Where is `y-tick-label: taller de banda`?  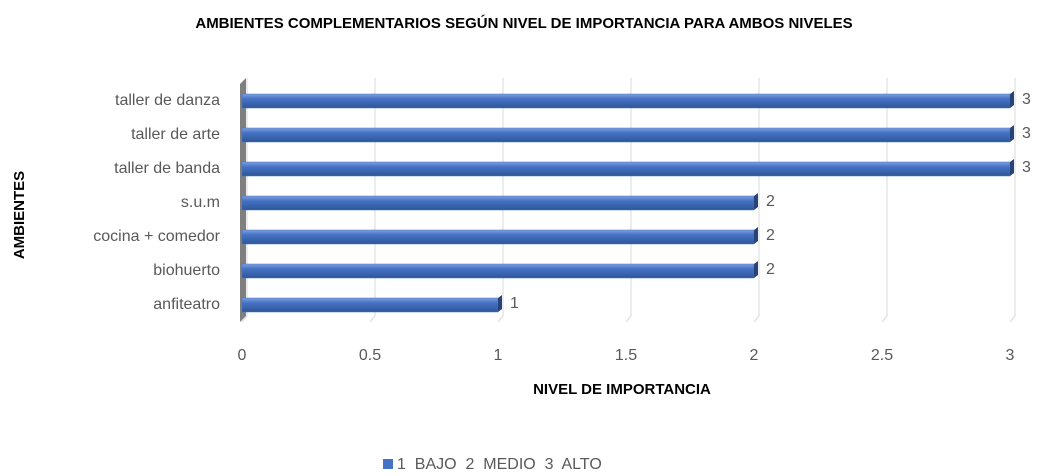
y-tick-label: taller de banda is located at coordinates (167, 168).